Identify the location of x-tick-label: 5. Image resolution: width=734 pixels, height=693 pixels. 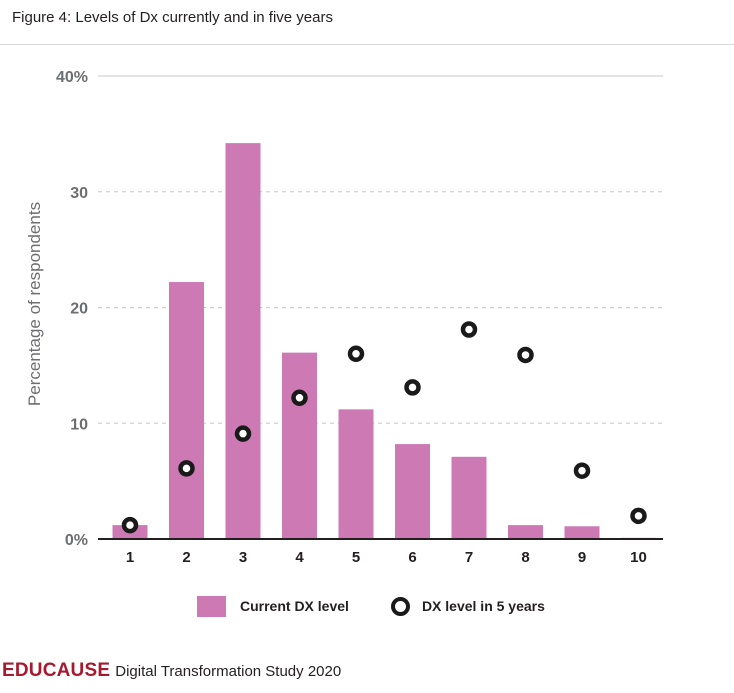
(356, 557).